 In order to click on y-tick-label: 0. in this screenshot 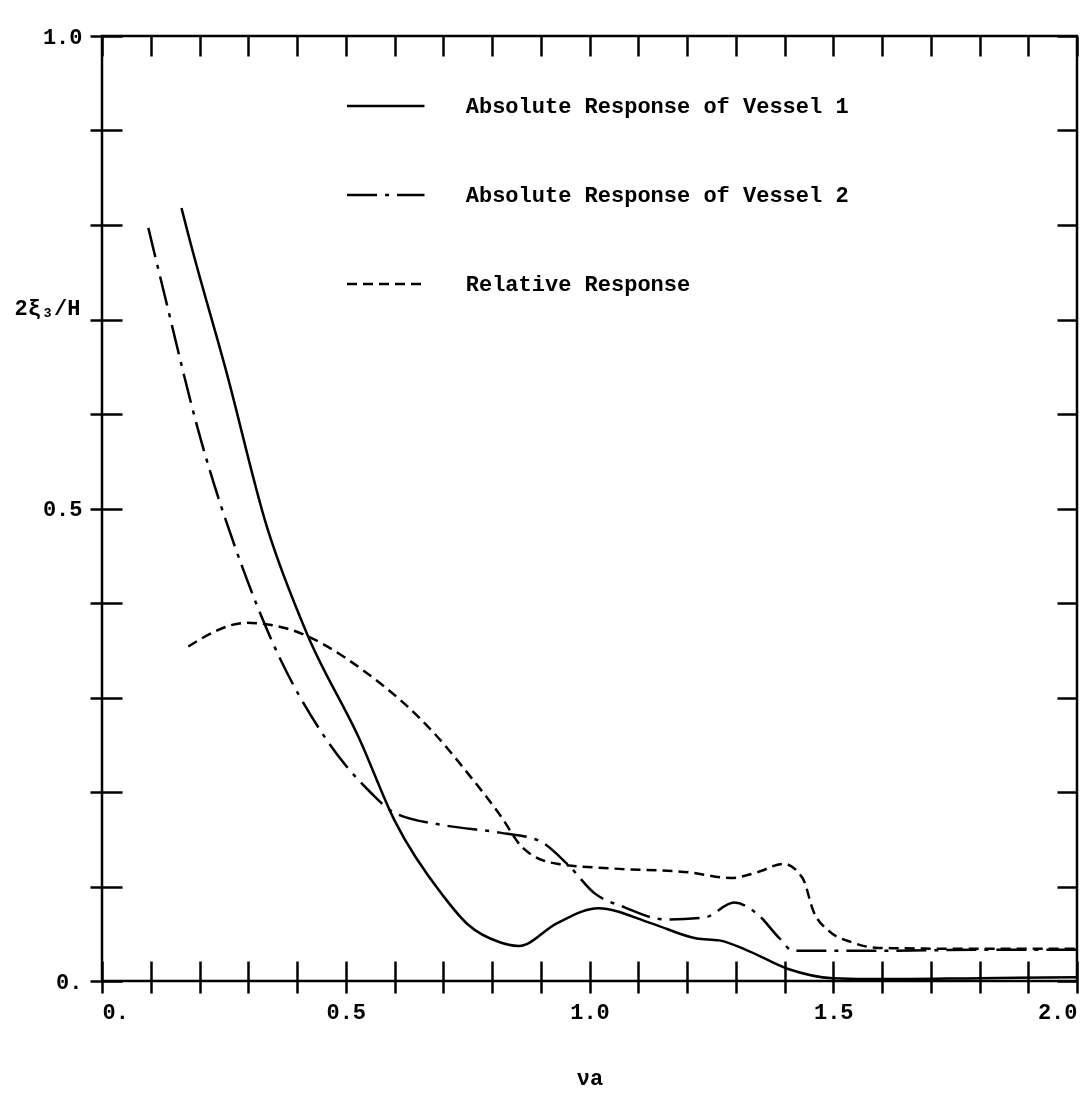, I will do `click(69, 983)`.